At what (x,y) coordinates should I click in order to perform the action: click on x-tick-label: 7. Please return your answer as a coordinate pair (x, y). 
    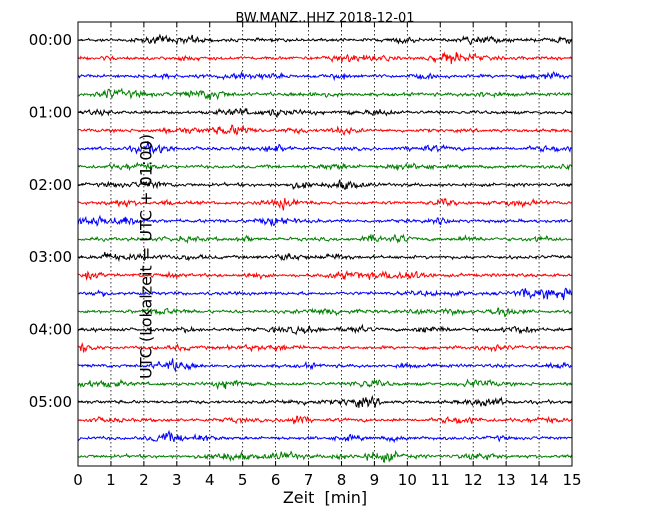
    Looking at the image, I should click on (309, 480).